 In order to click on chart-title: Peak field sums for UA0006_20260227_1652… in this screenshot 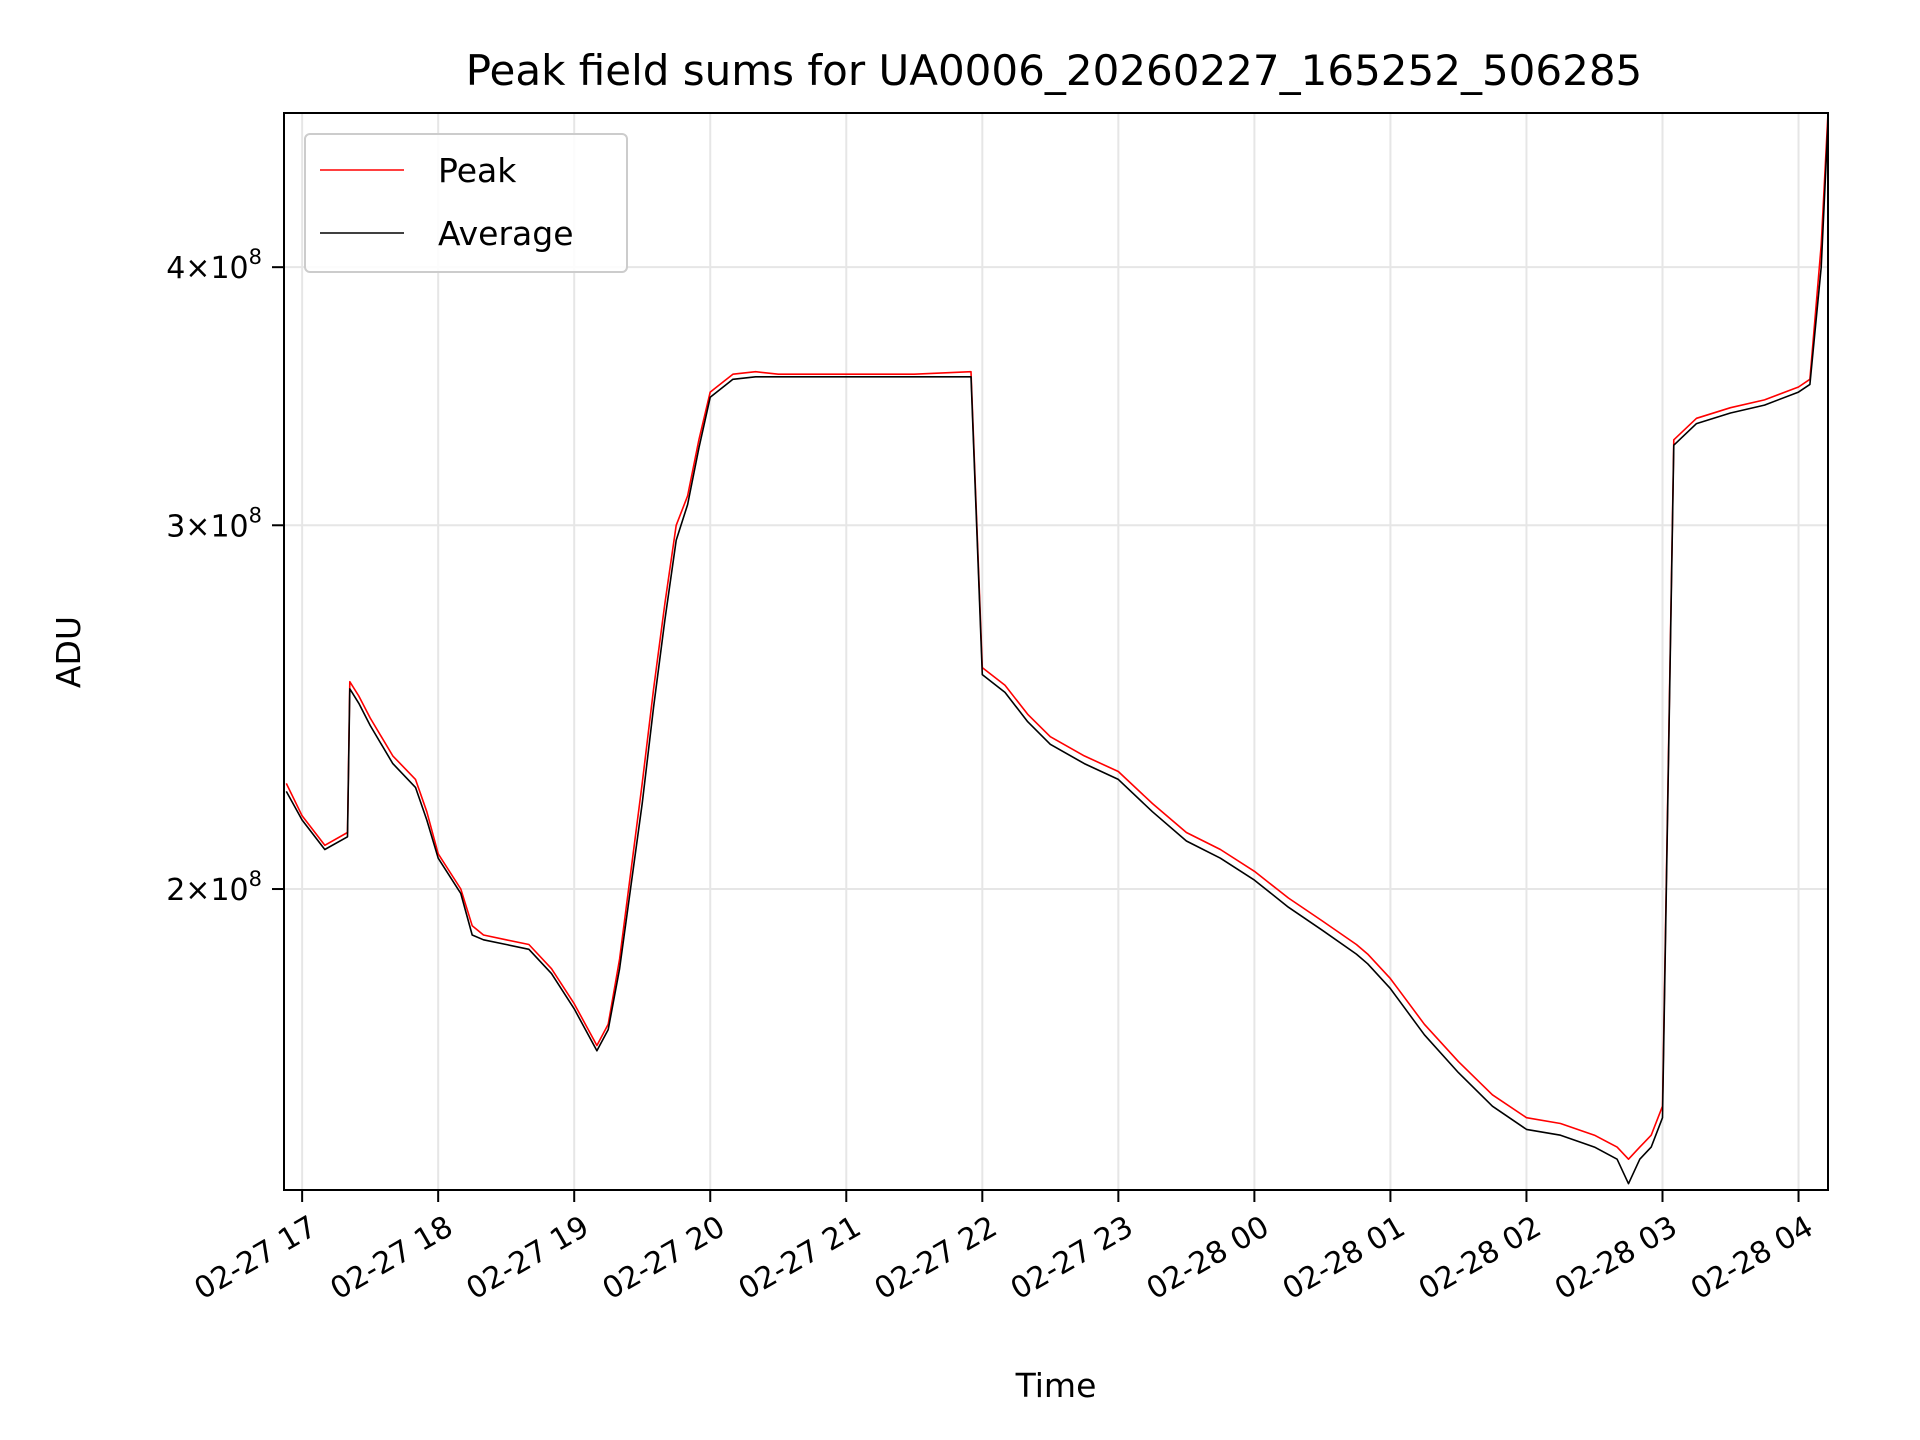, I will do `click(1054, 70)`.